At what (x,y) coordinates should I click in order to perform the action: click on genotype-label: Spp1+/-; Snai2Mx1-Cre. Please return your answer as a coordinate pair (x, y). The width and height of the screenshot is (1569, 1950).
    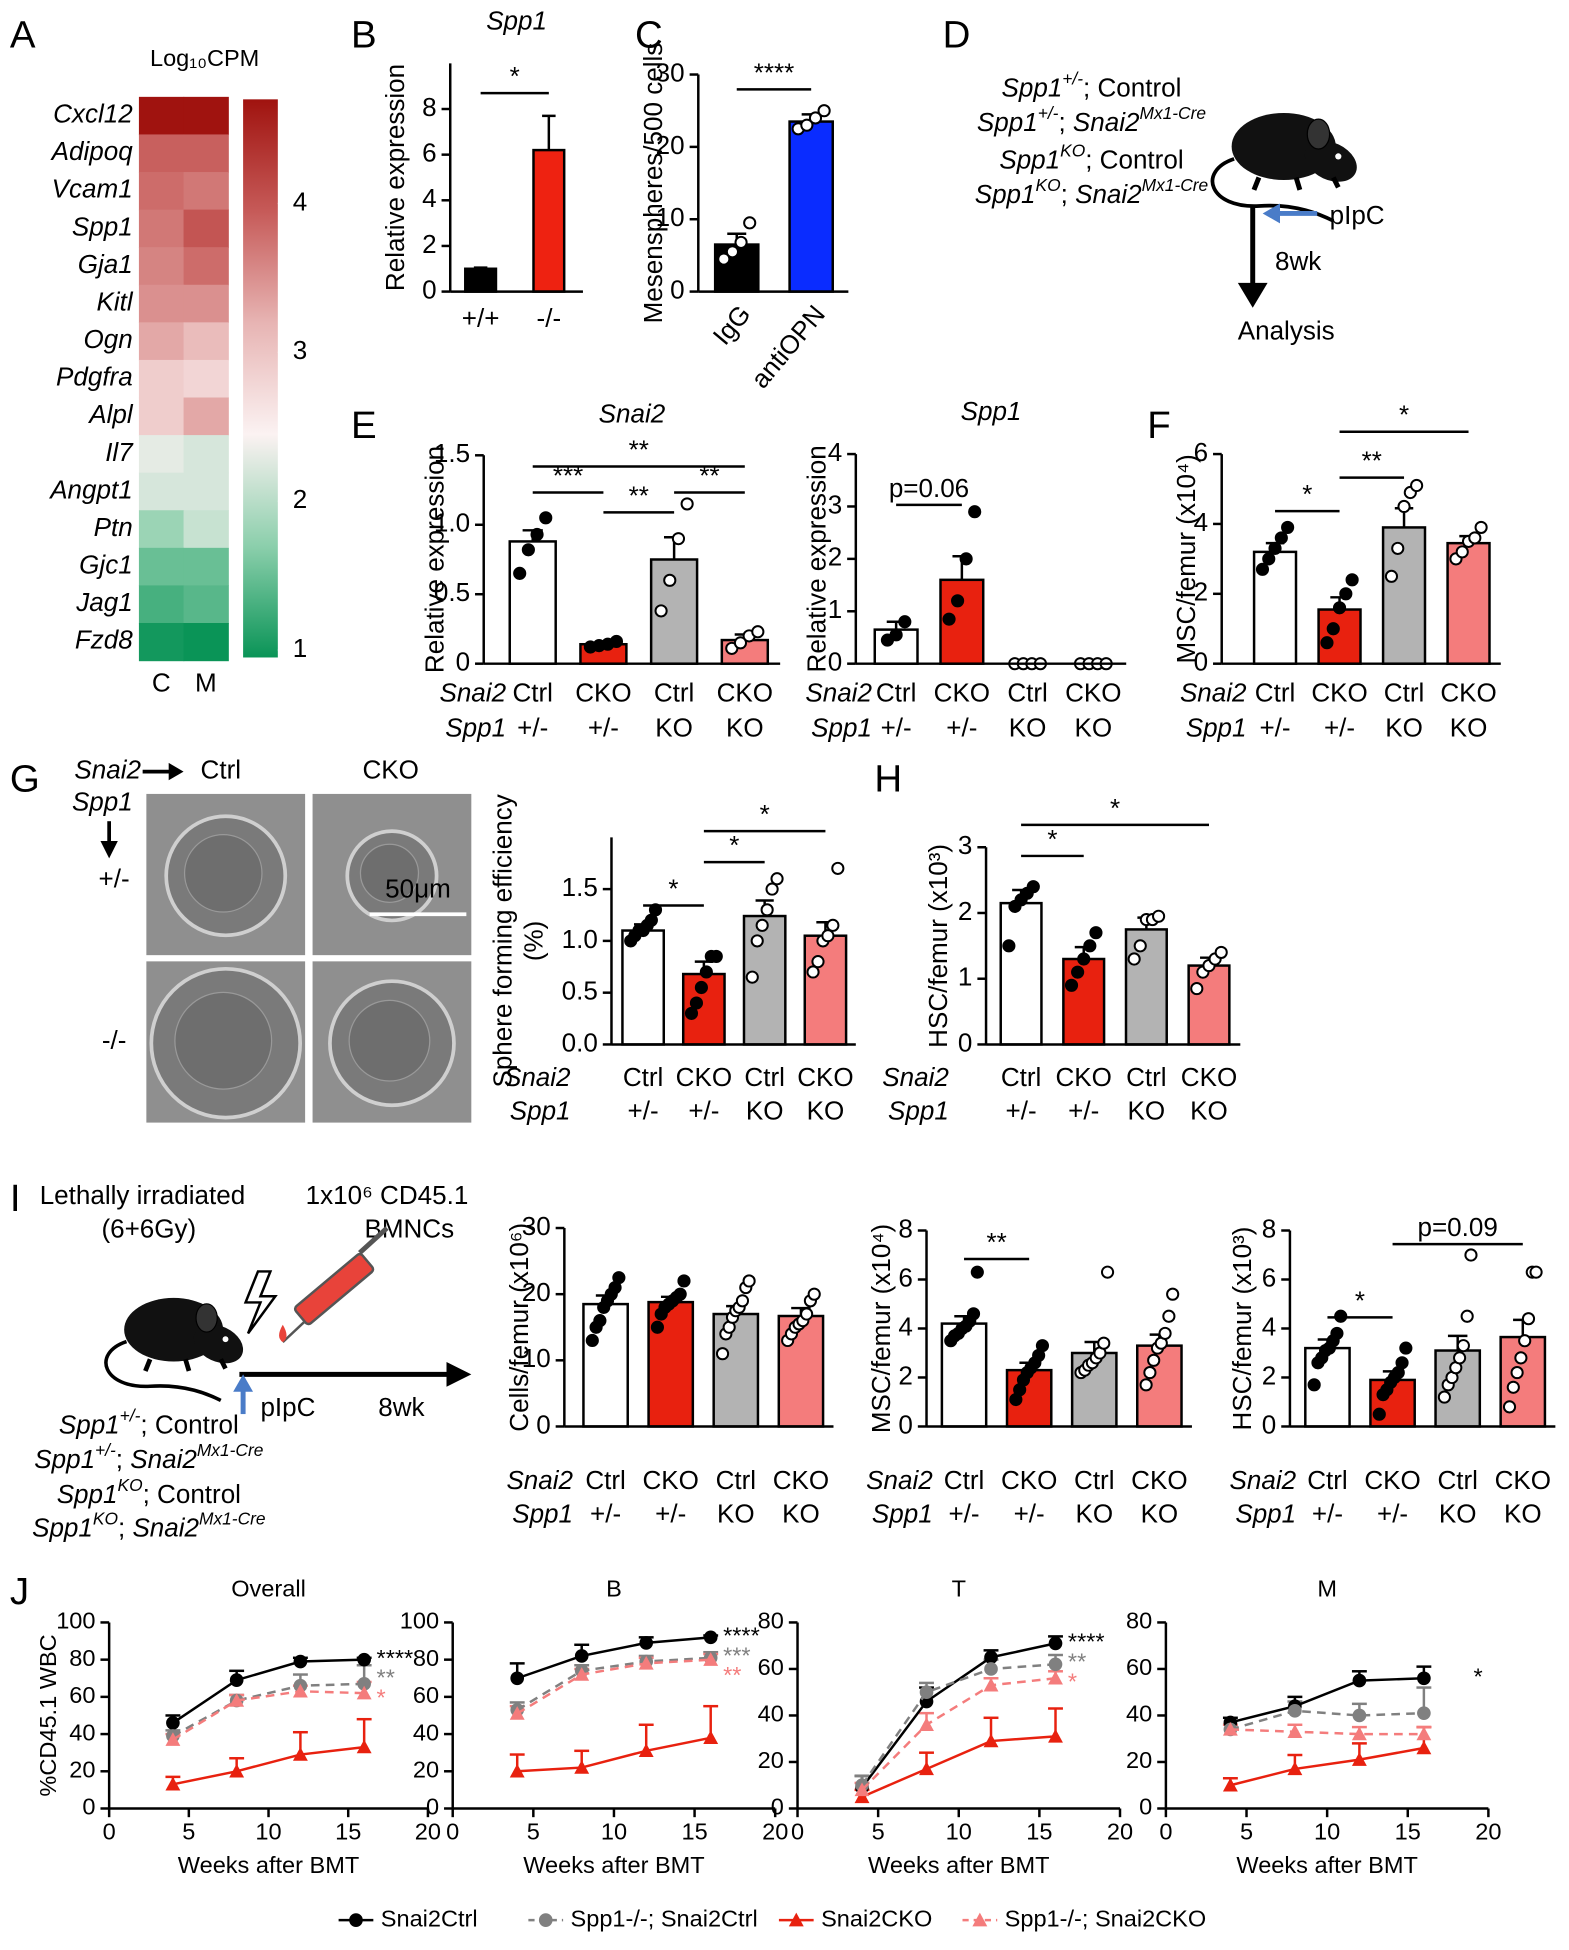
    Looking at the image, I should click on (1091, 120).